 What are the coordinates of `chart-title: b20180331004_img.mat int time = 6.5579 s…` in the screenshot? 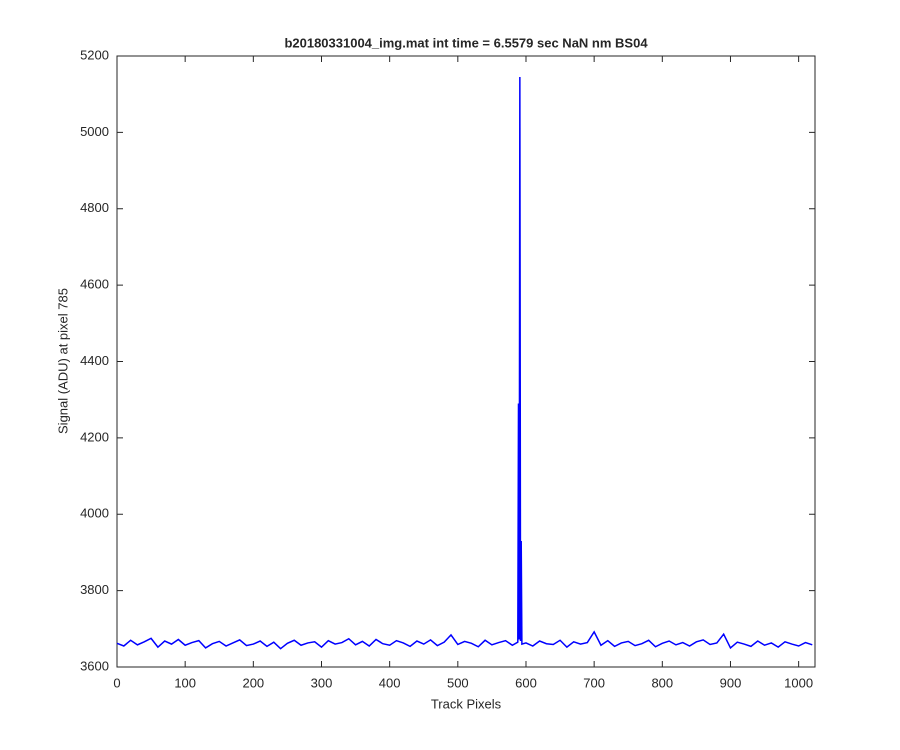 It's located at (466, 42).